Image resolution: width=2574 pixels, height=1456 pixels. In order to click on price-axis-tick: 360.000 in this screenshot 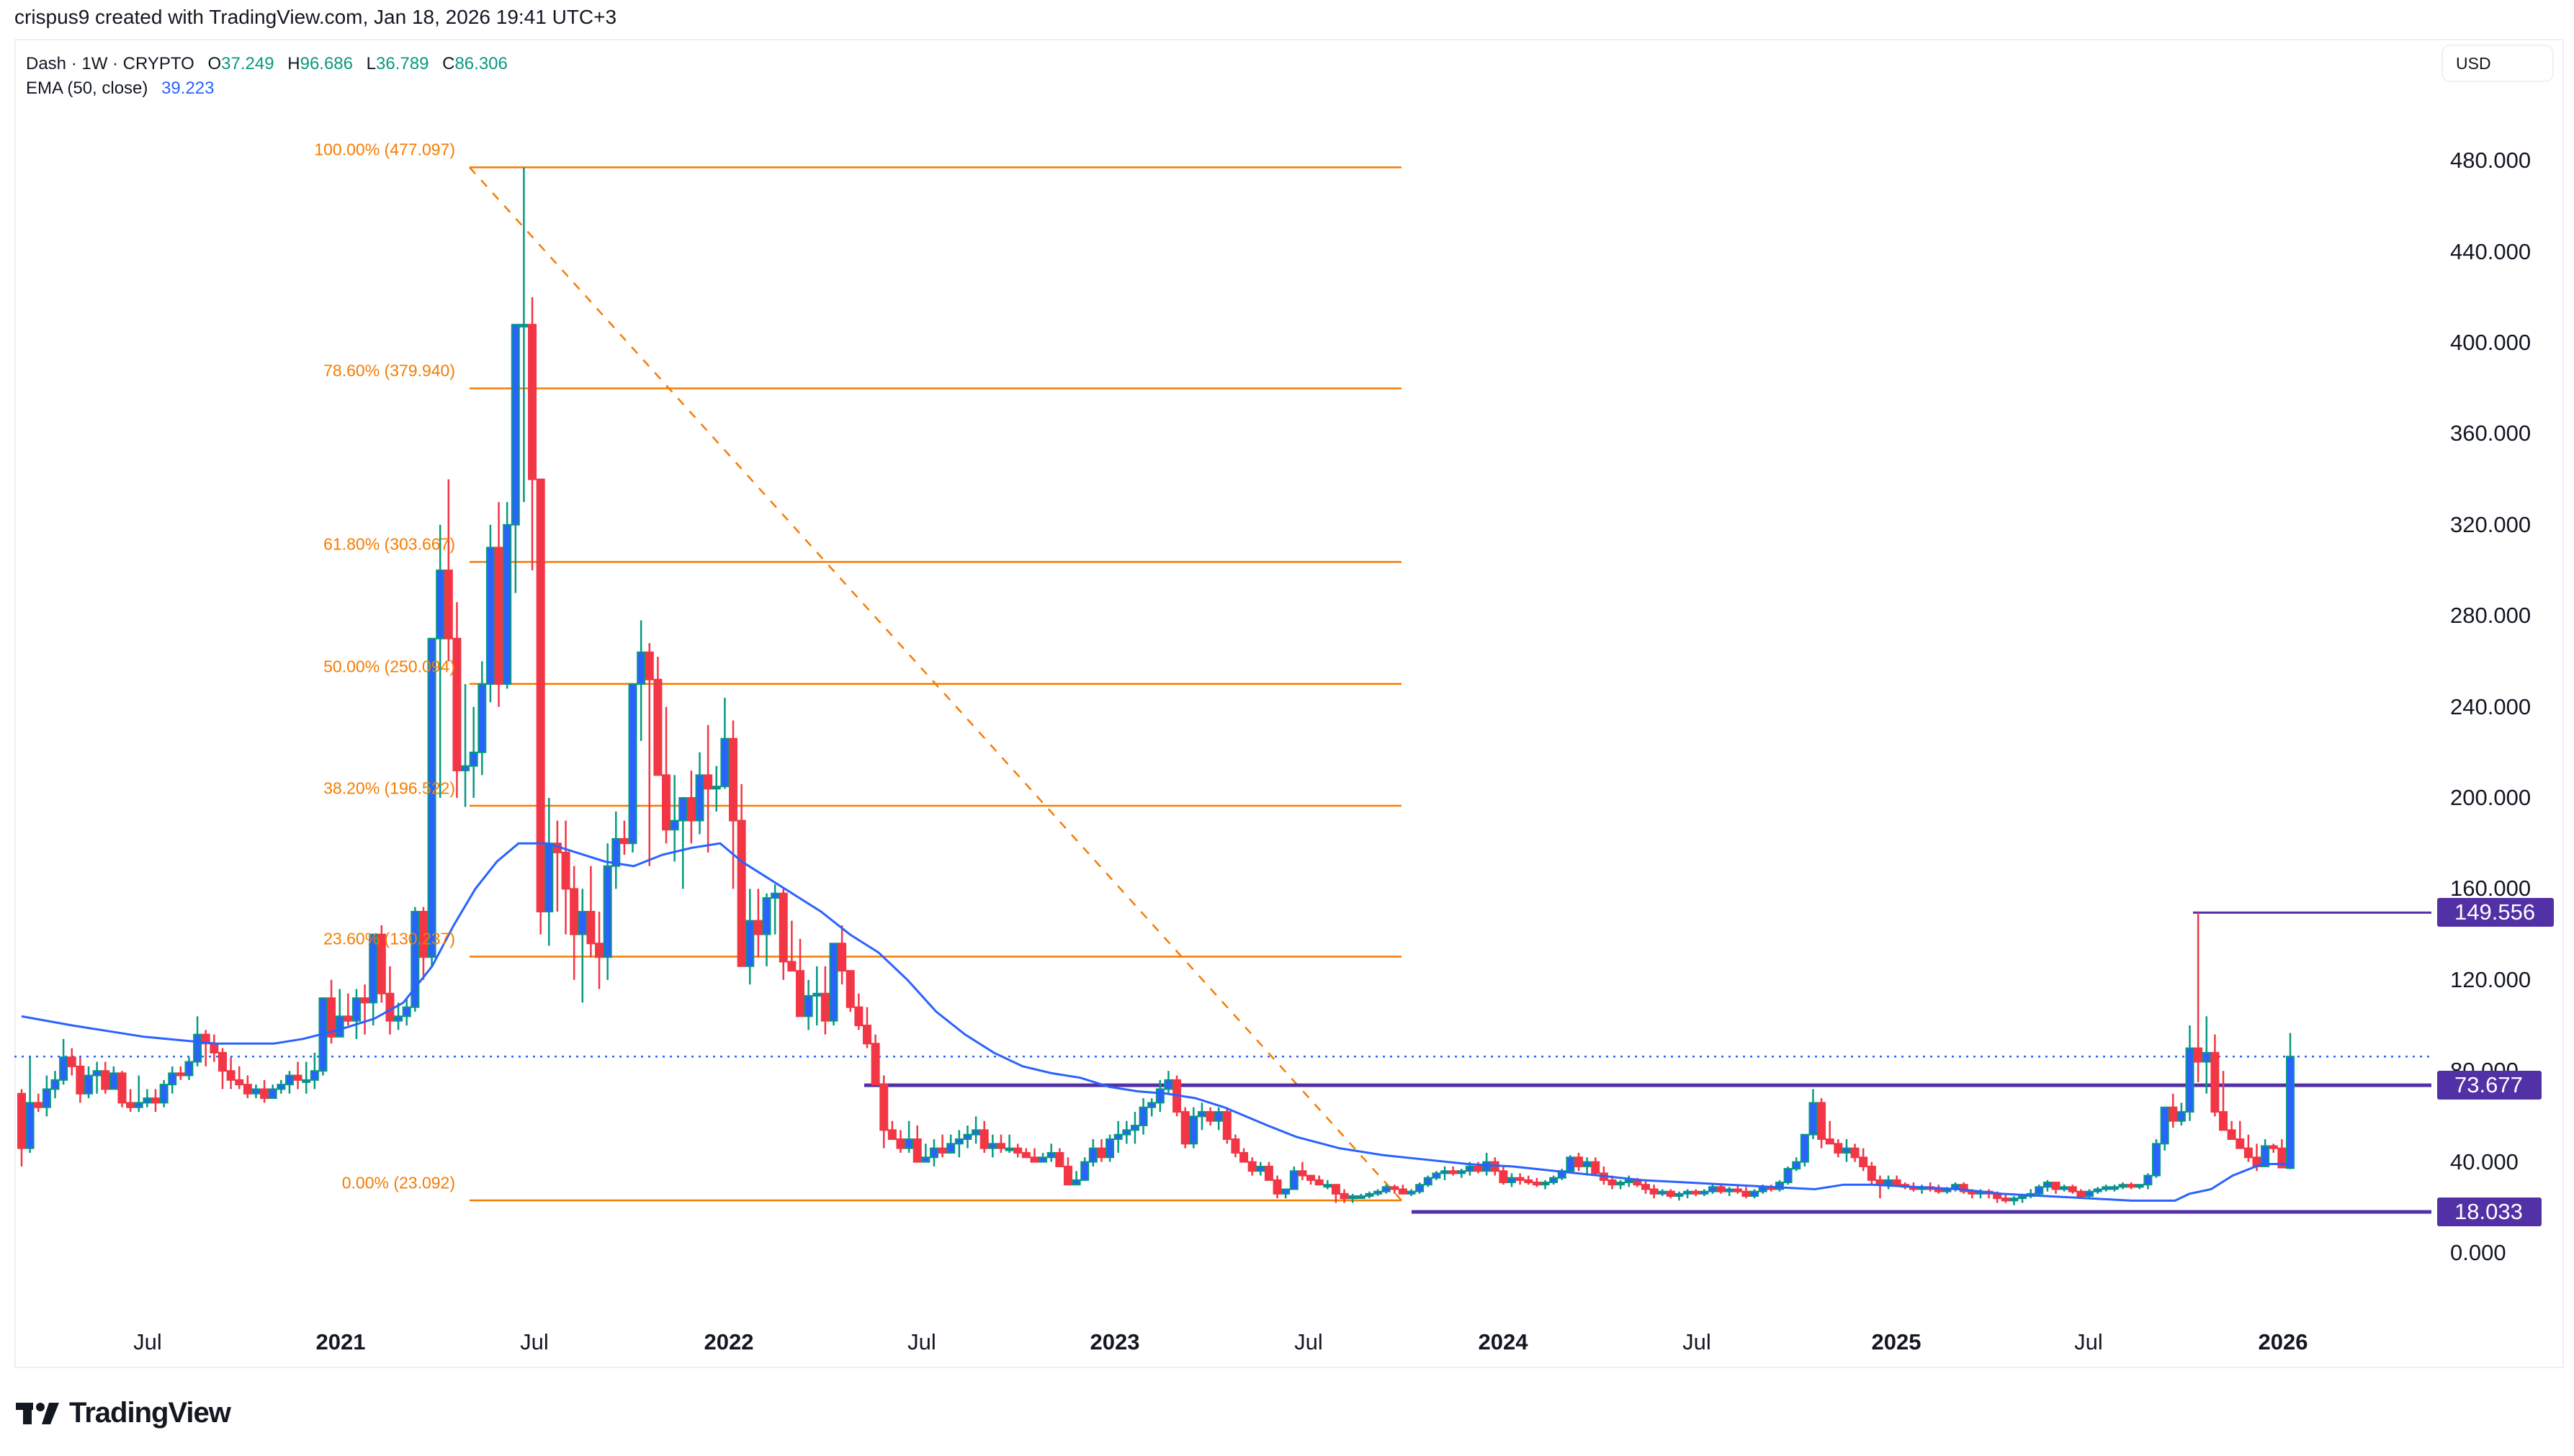, I will do `click(2491, 433)`.